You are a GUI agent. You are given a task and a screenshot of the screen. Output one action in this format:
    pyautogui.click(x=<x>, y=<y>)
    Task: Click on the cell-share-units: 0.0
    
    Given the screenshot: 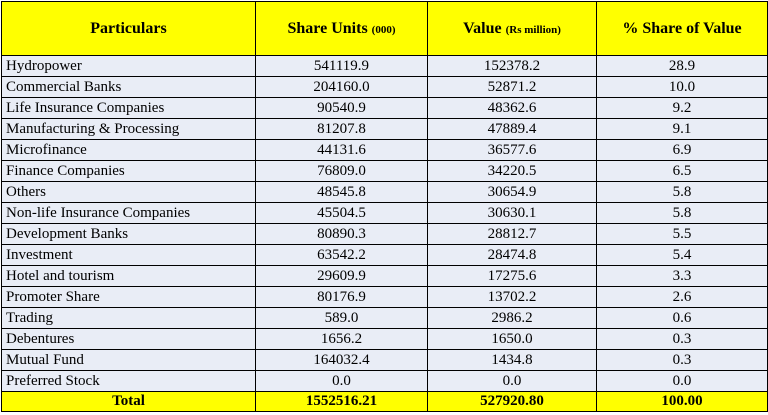 What is the action you would take?
    pyautogui.click(x=341, y=381)
    